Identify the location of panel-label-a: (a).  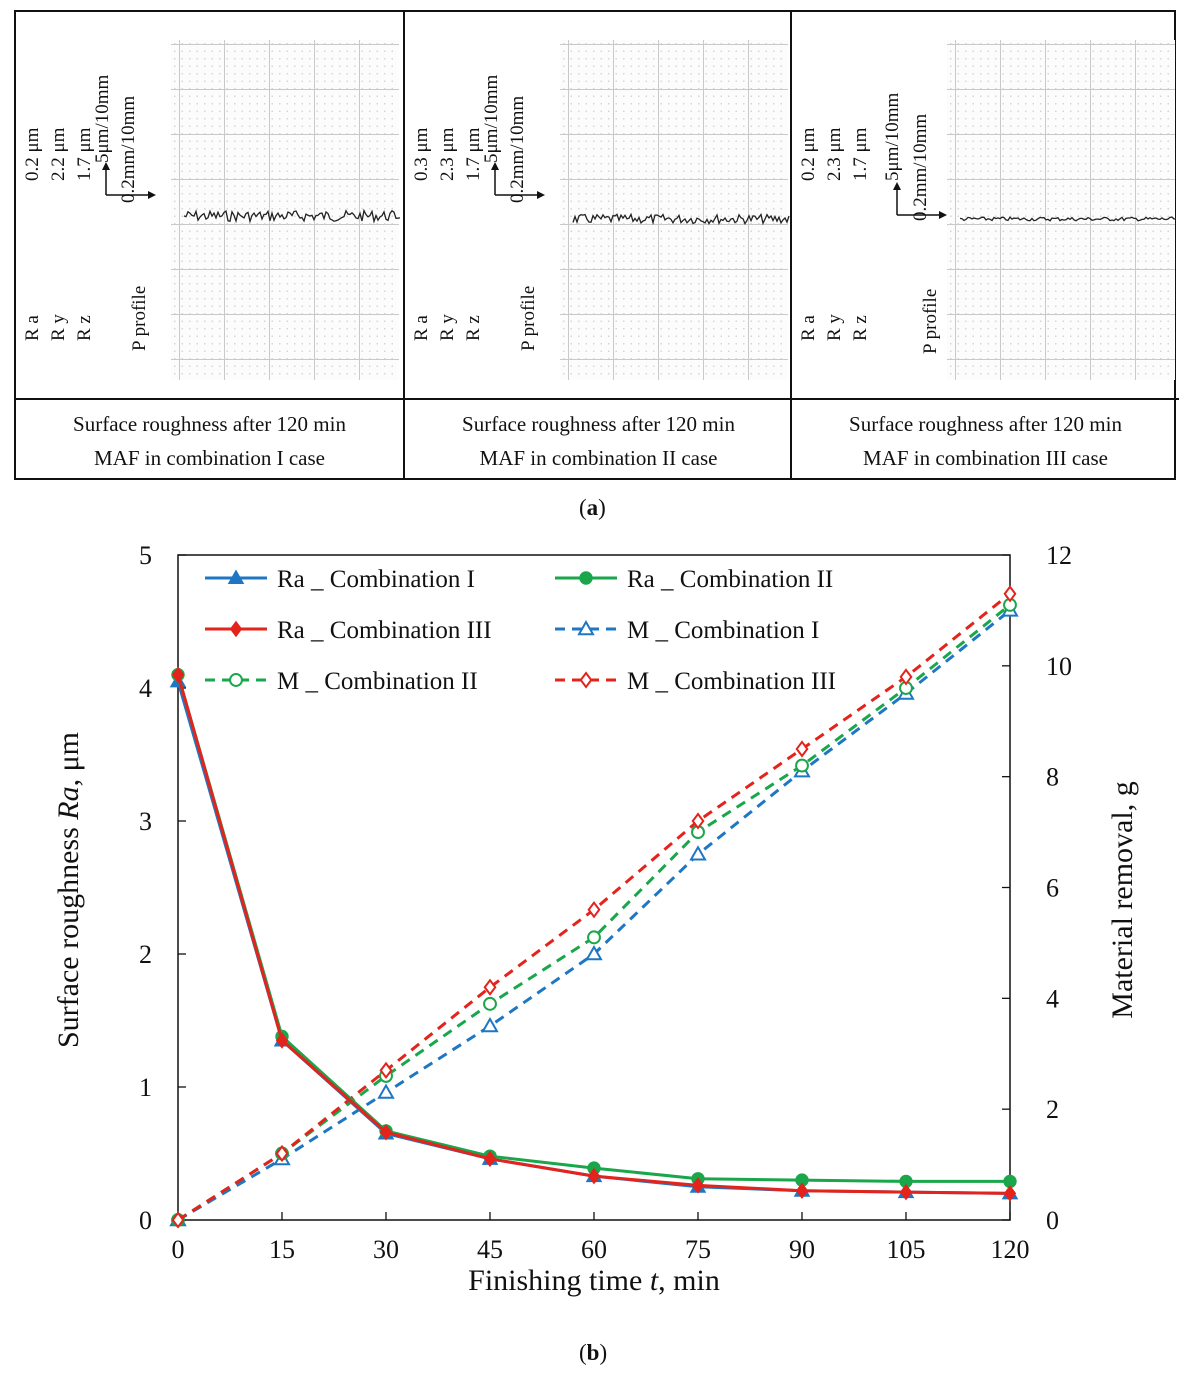
(592, 507).